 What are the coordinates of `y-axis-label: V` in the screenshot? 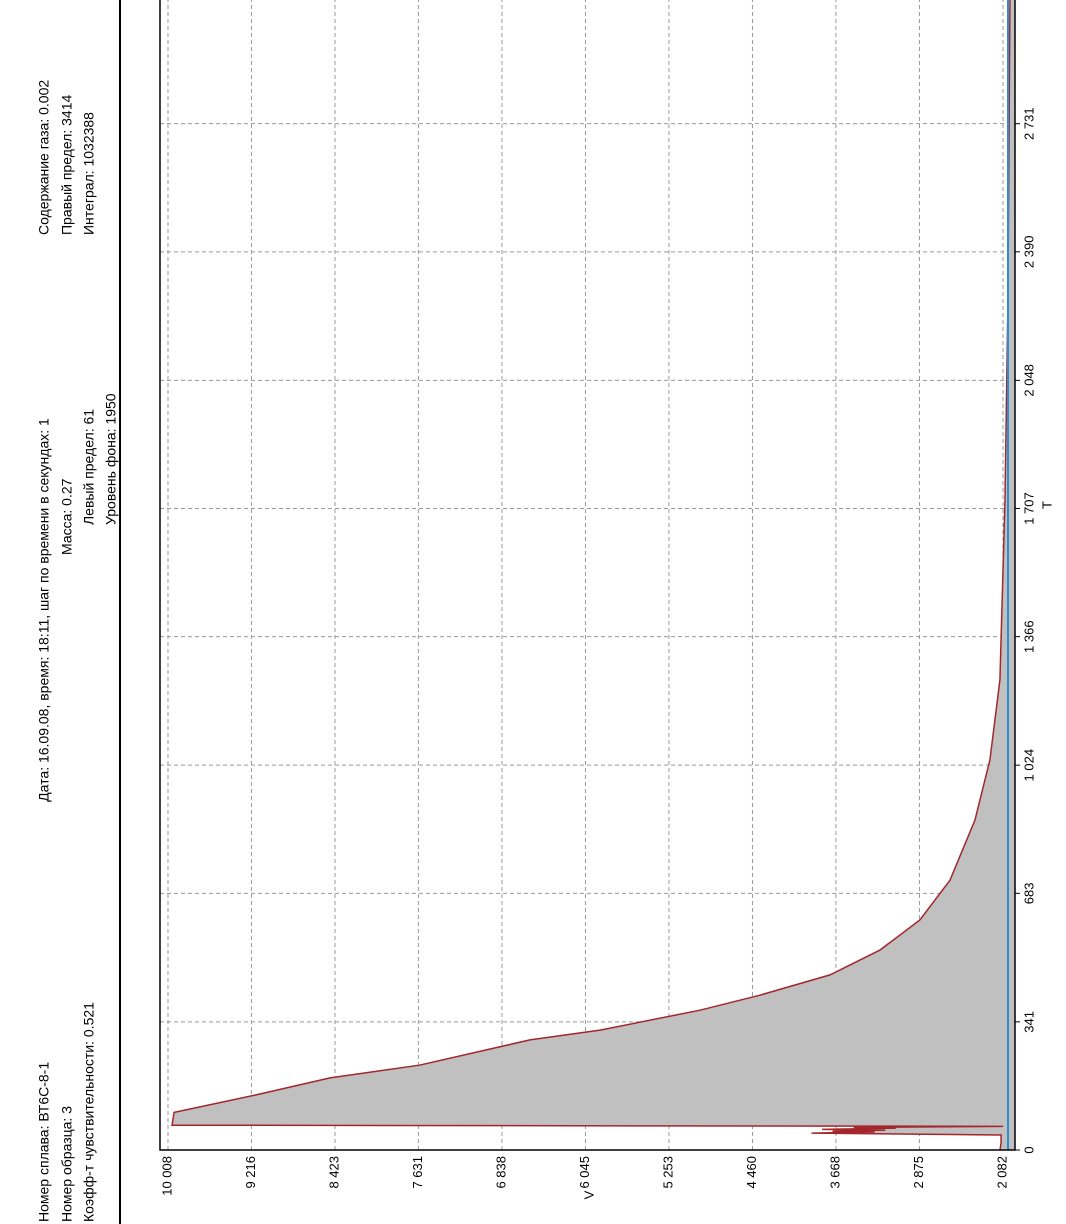 It's located at (588, 1194).